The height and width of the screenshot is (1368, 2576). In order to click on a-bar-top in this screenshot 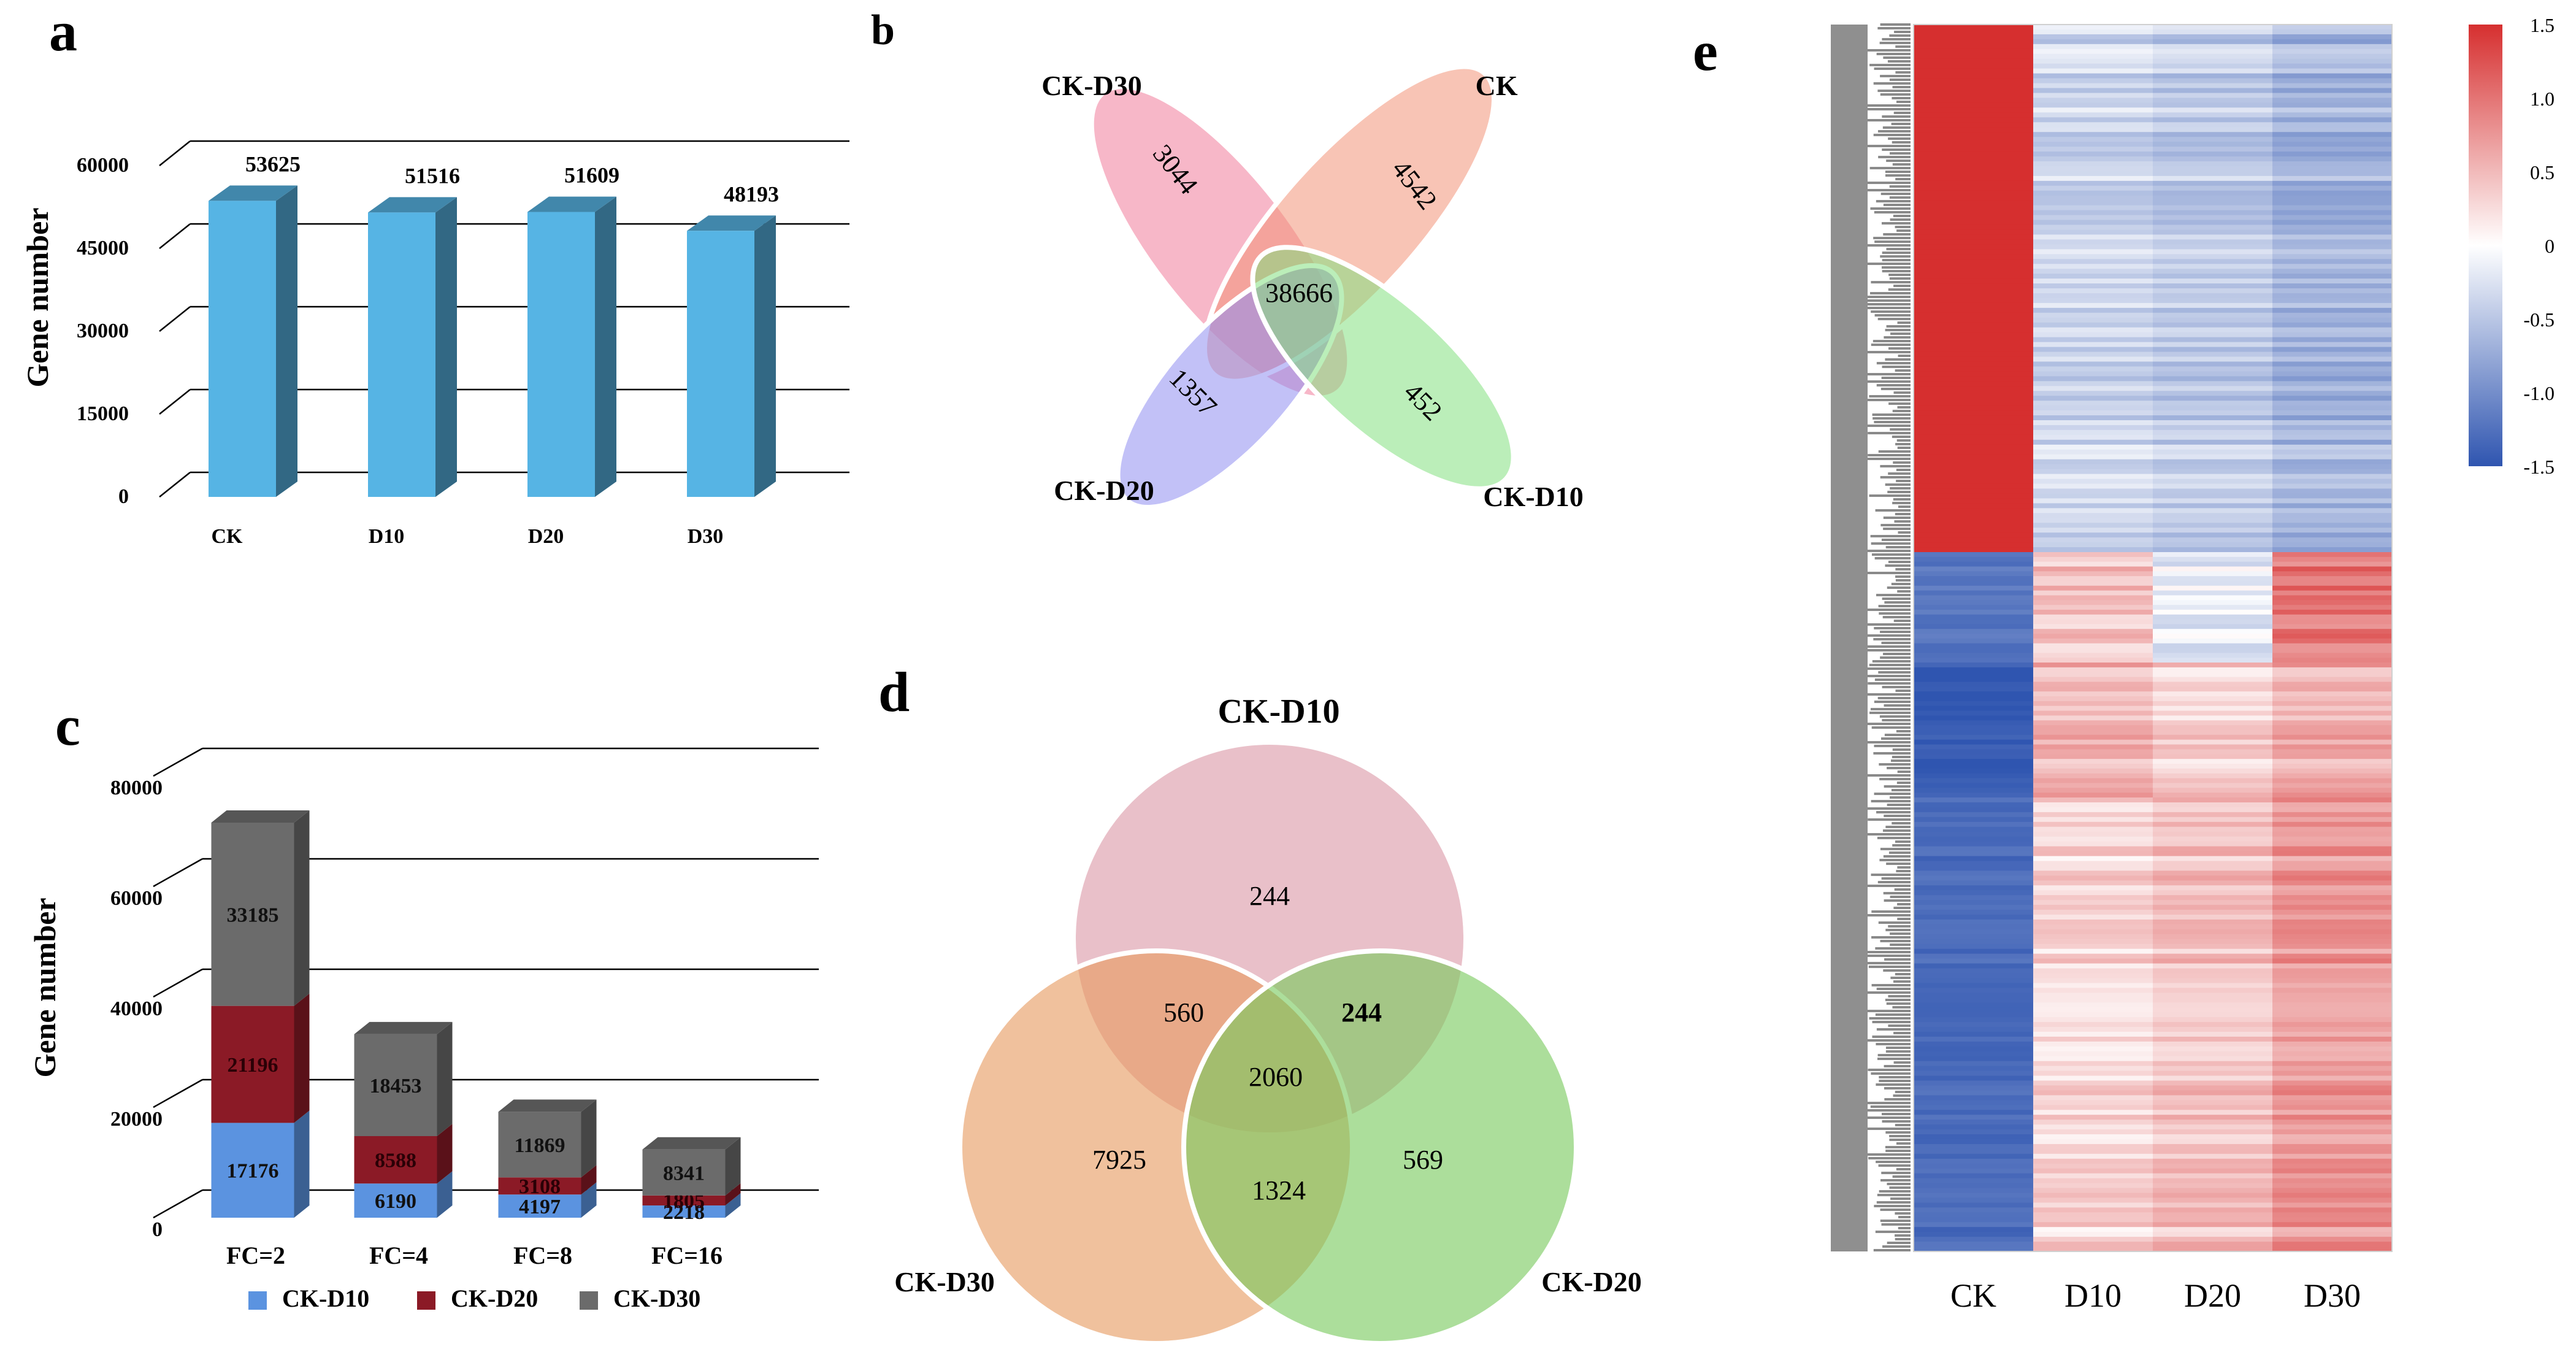, I will do `click(731, 223)`.